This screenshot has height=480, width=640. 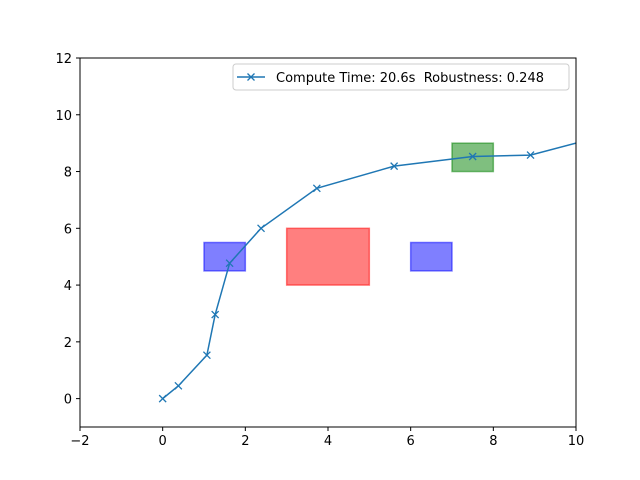 What do you see at coordinates (68, 229) in the screenshot?
I see `y-tick-label: 6` at bounding box center [68, 229].